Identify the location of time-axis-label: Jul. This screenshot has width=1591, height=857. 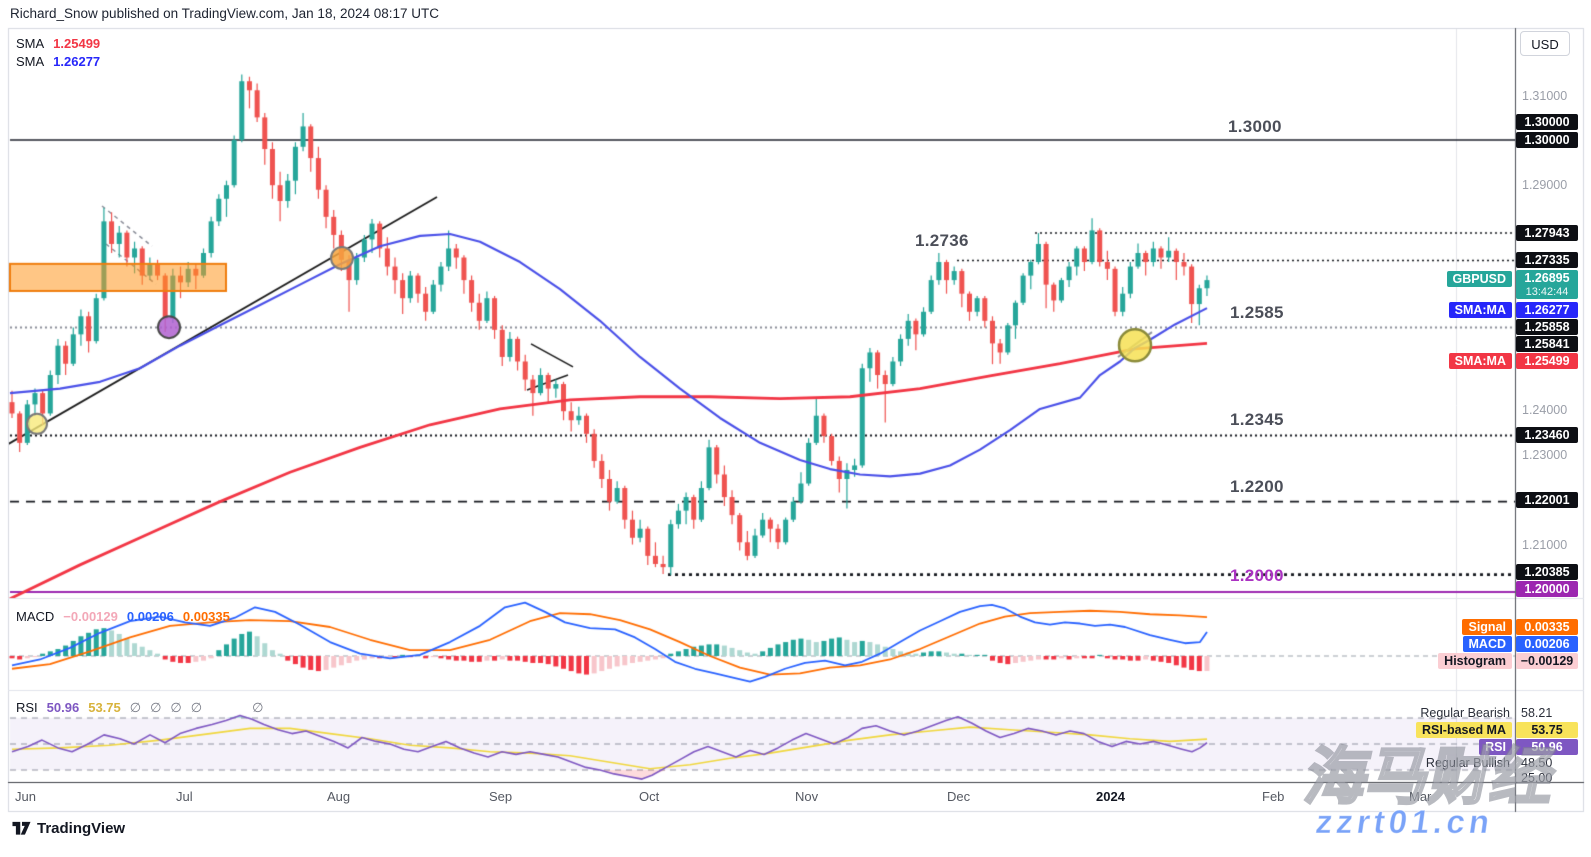
(184, 796).